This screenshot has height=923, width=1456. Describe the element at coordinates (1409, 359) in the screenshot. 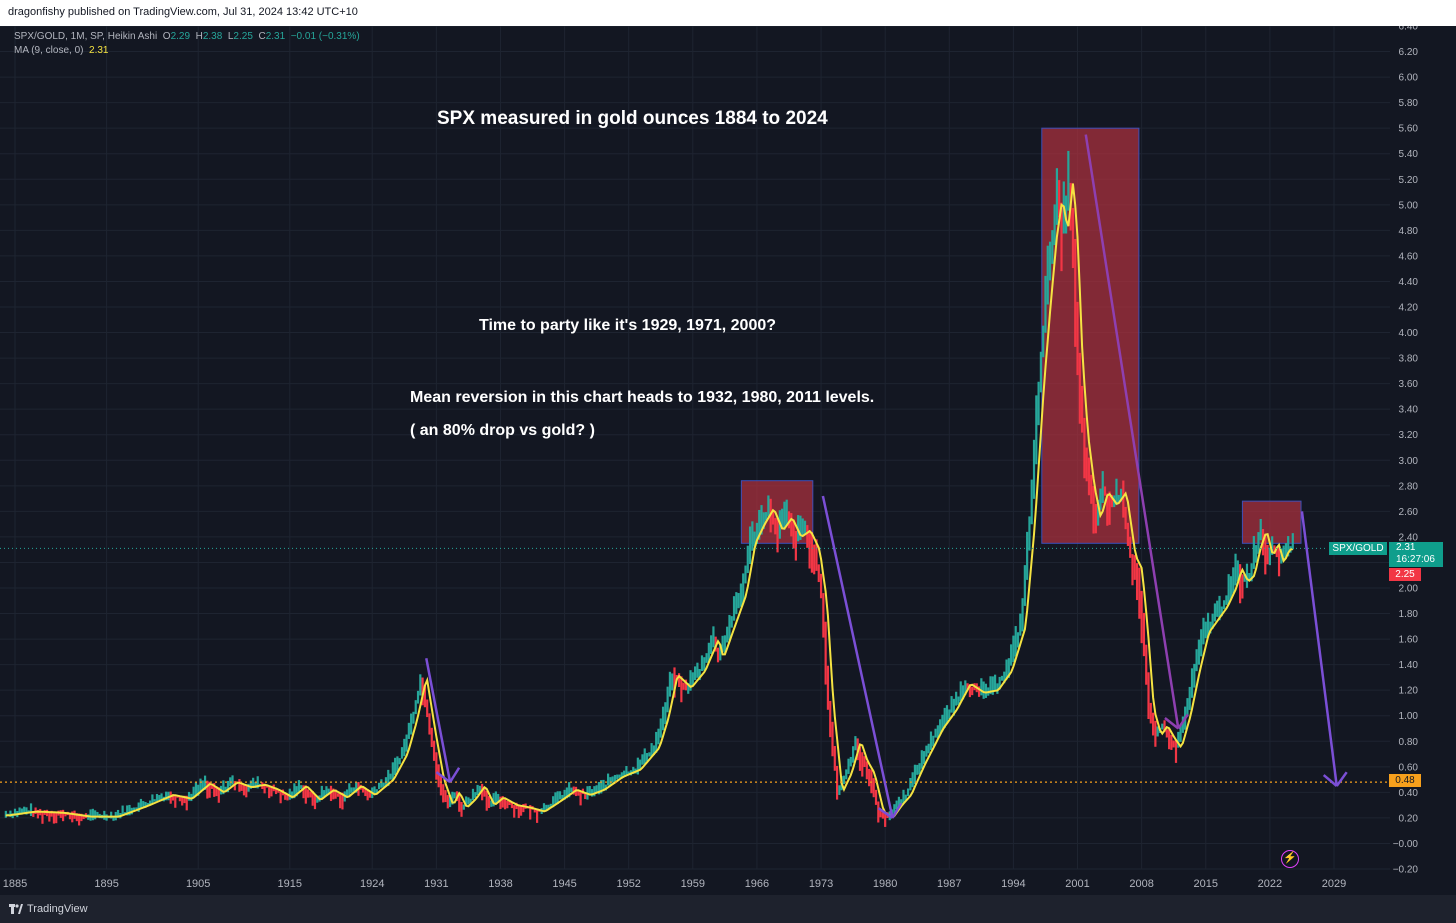

I see `y-tick-label: 3.80` at that location.